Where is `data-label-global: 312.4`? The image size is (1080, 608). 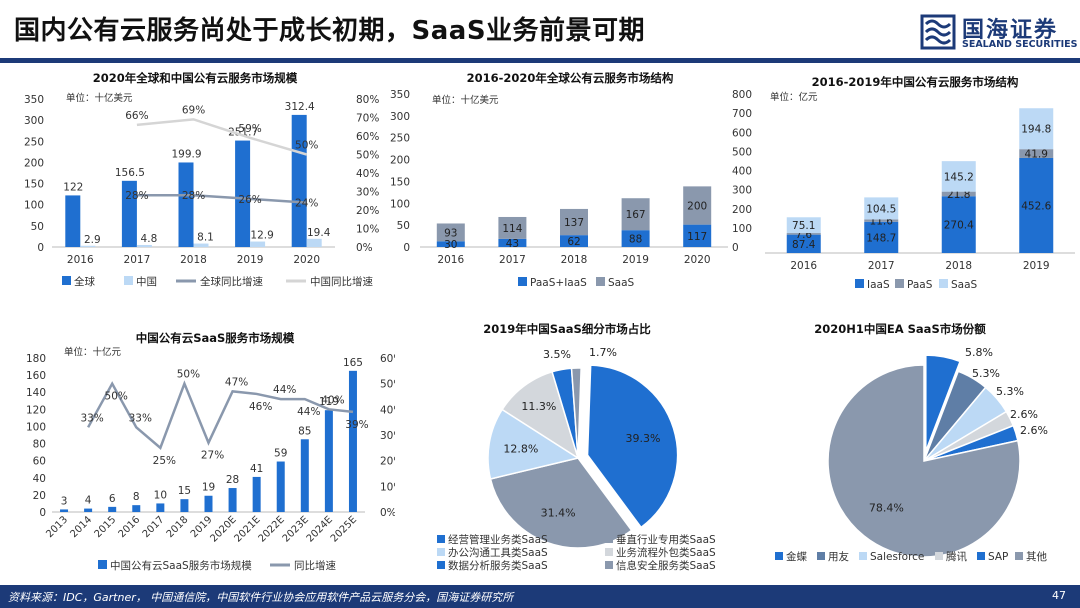
data-label-global: 312.4 is located at coordinates (300, 107).